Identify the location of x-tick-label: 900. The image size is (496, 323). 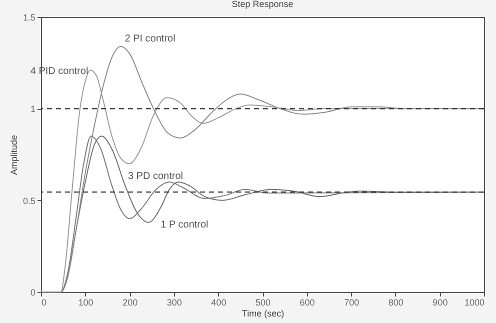
(440, 303).